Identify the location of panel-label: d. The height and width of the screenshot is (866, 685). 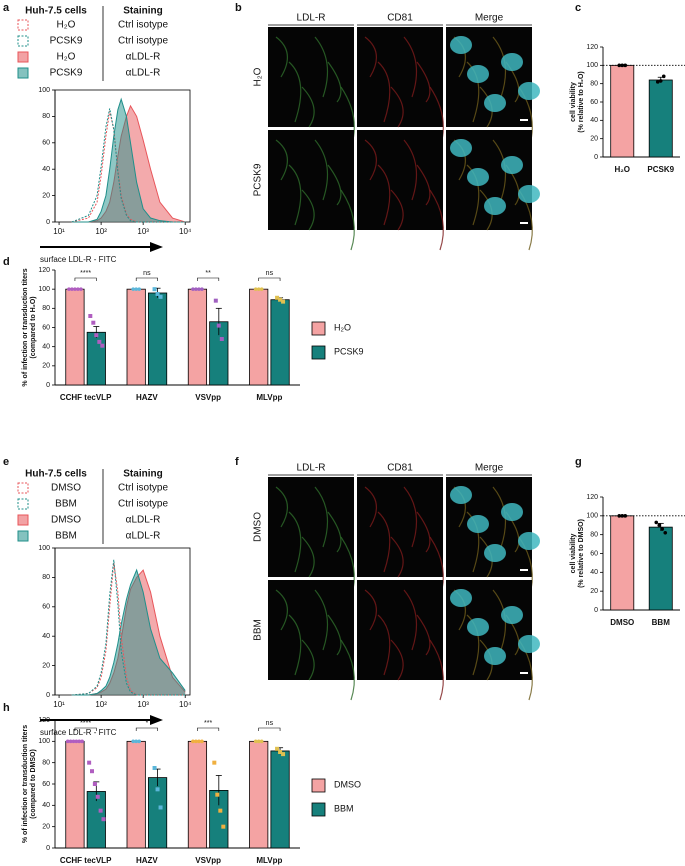
(6, 262).